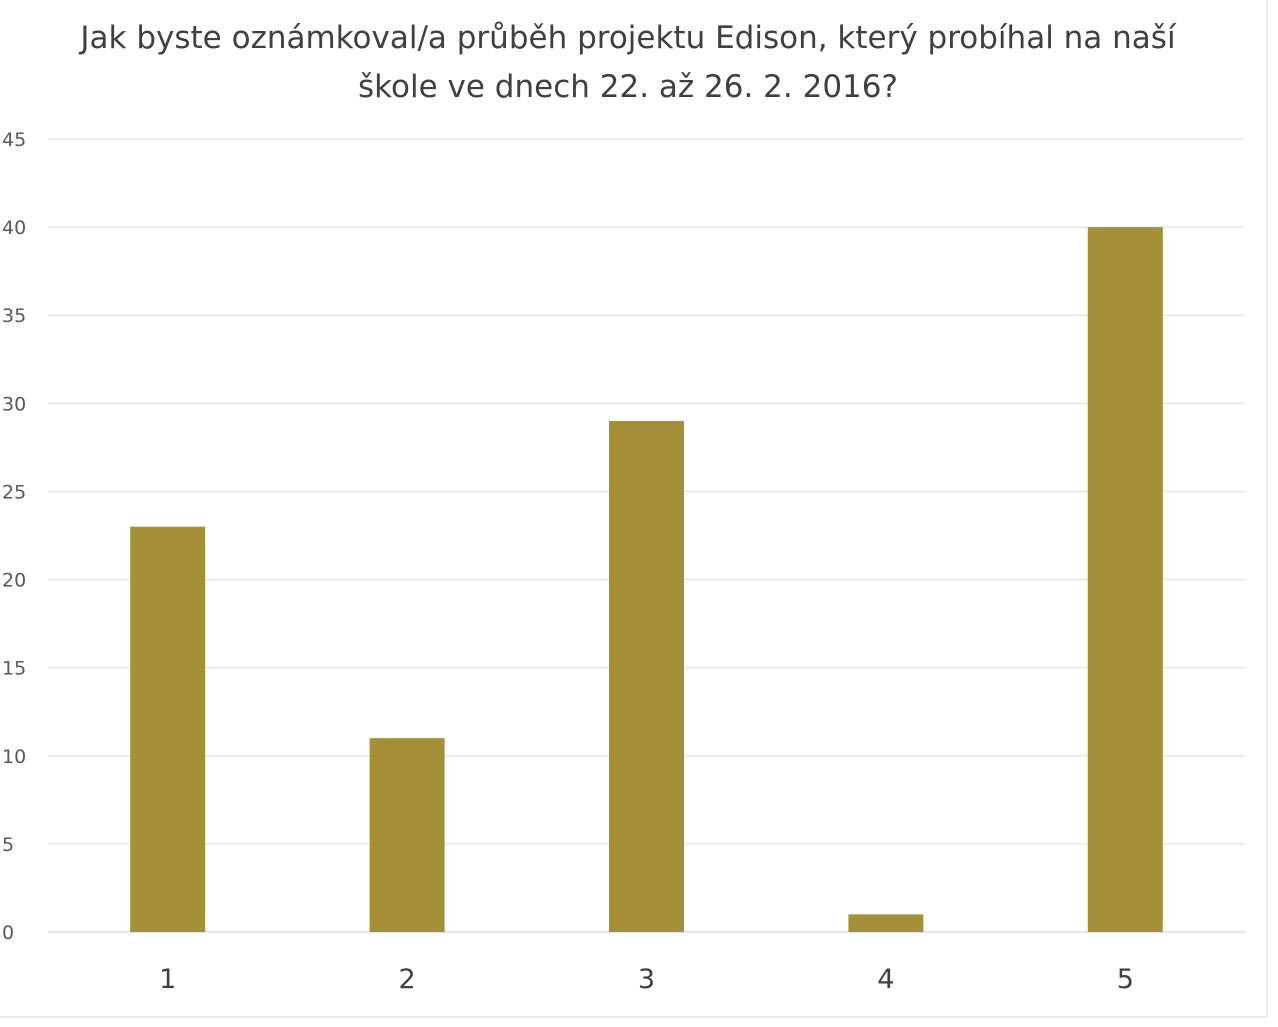 This screenshot has width=1278, height=1027. What do you see at coordinates (14, 492) in the screenshot?
I see `y-tick-label: 25` at bounding box center [14, 492].